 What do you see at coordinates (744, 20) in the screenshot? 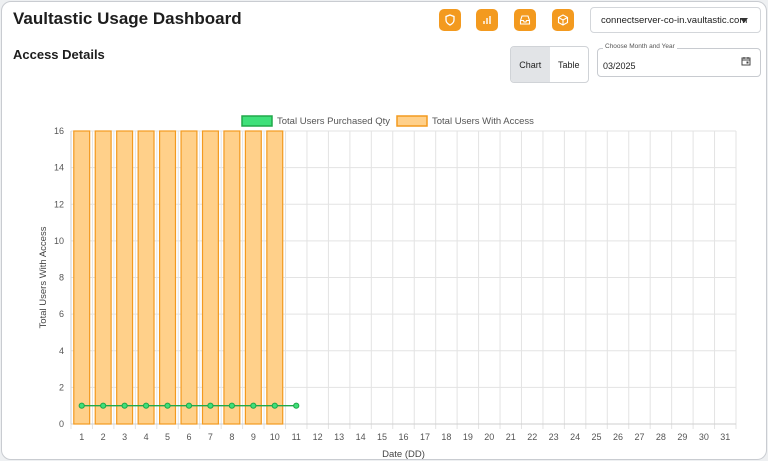
I see `chevron-down-icon` at bounding box center [744, 20].